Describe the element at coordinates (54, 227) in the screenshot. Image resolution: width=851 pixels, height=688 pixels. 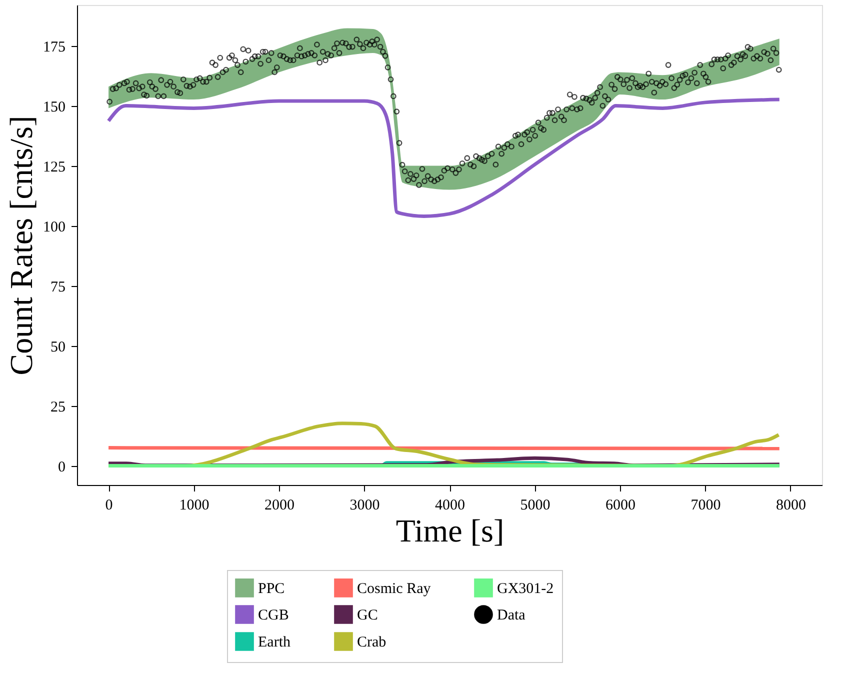
I see `y-tick-label: 100` at that location.